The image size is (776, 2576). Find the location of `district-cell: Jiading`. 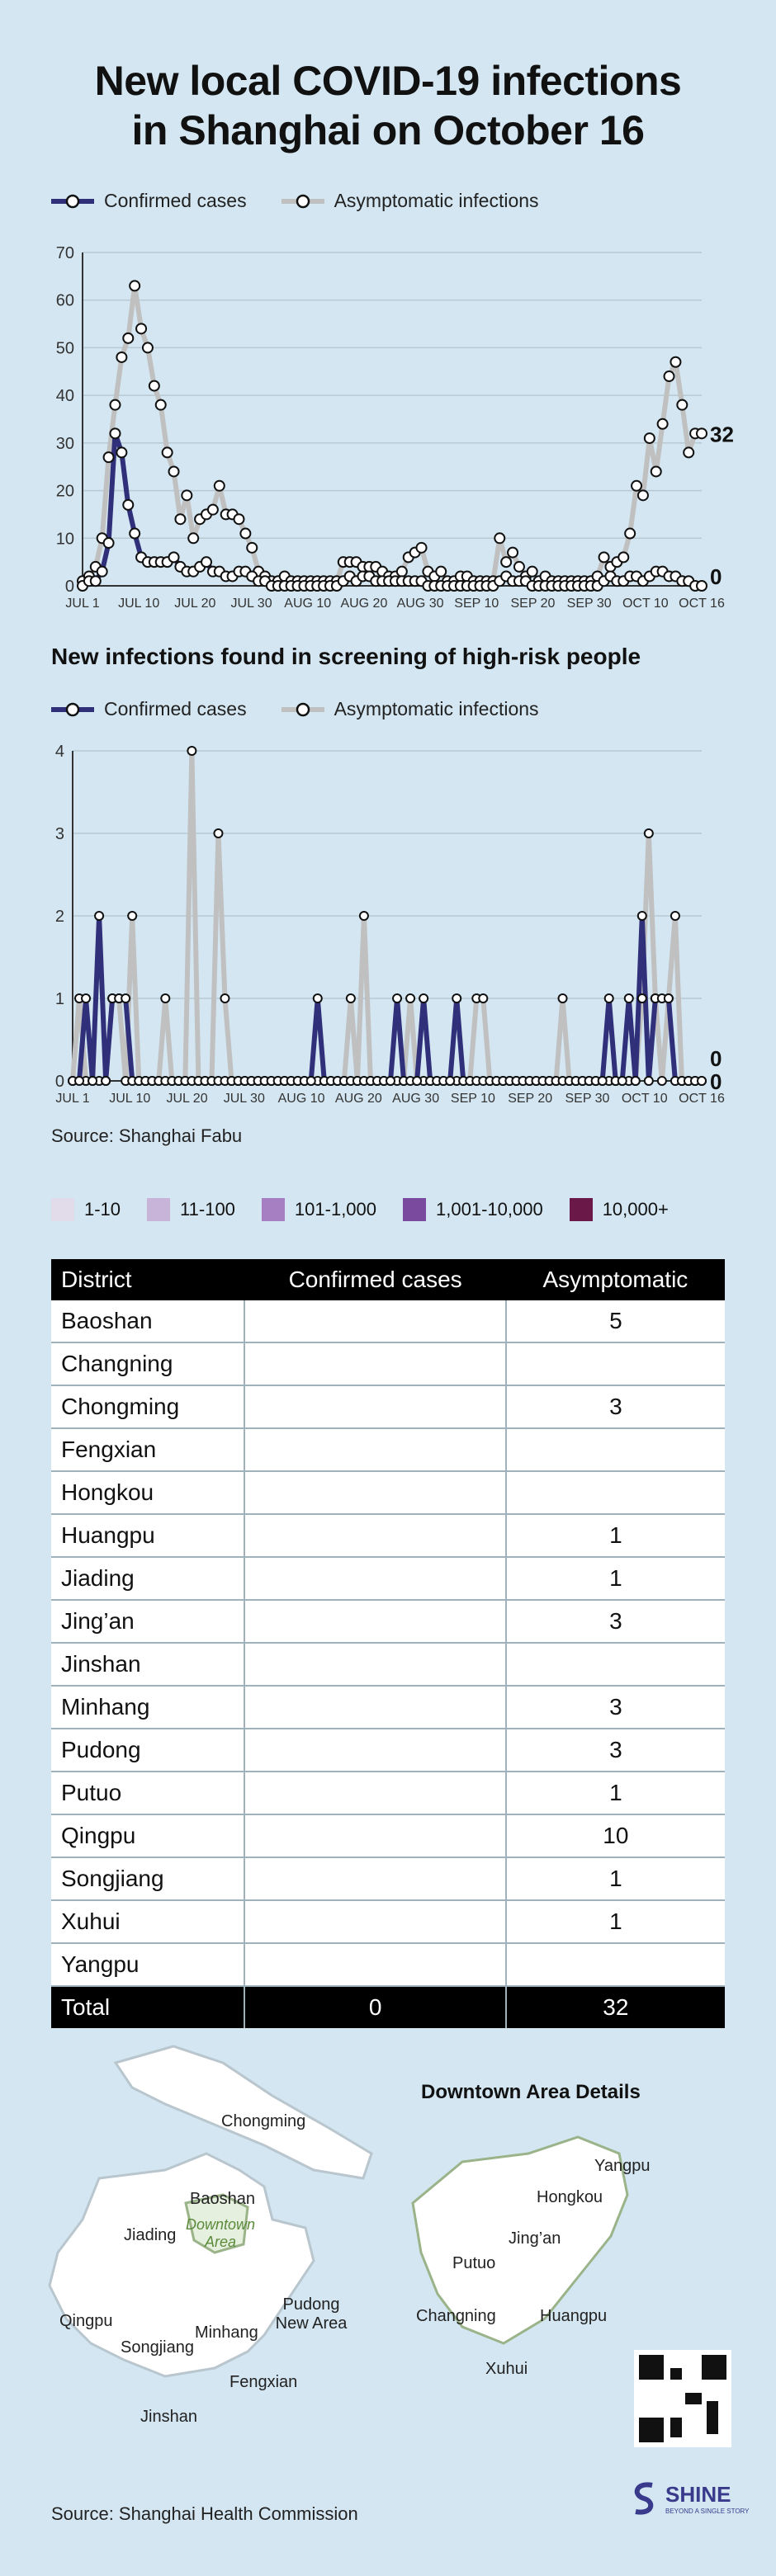

district-cell: Jiading is located at coordinates (148, 1579).